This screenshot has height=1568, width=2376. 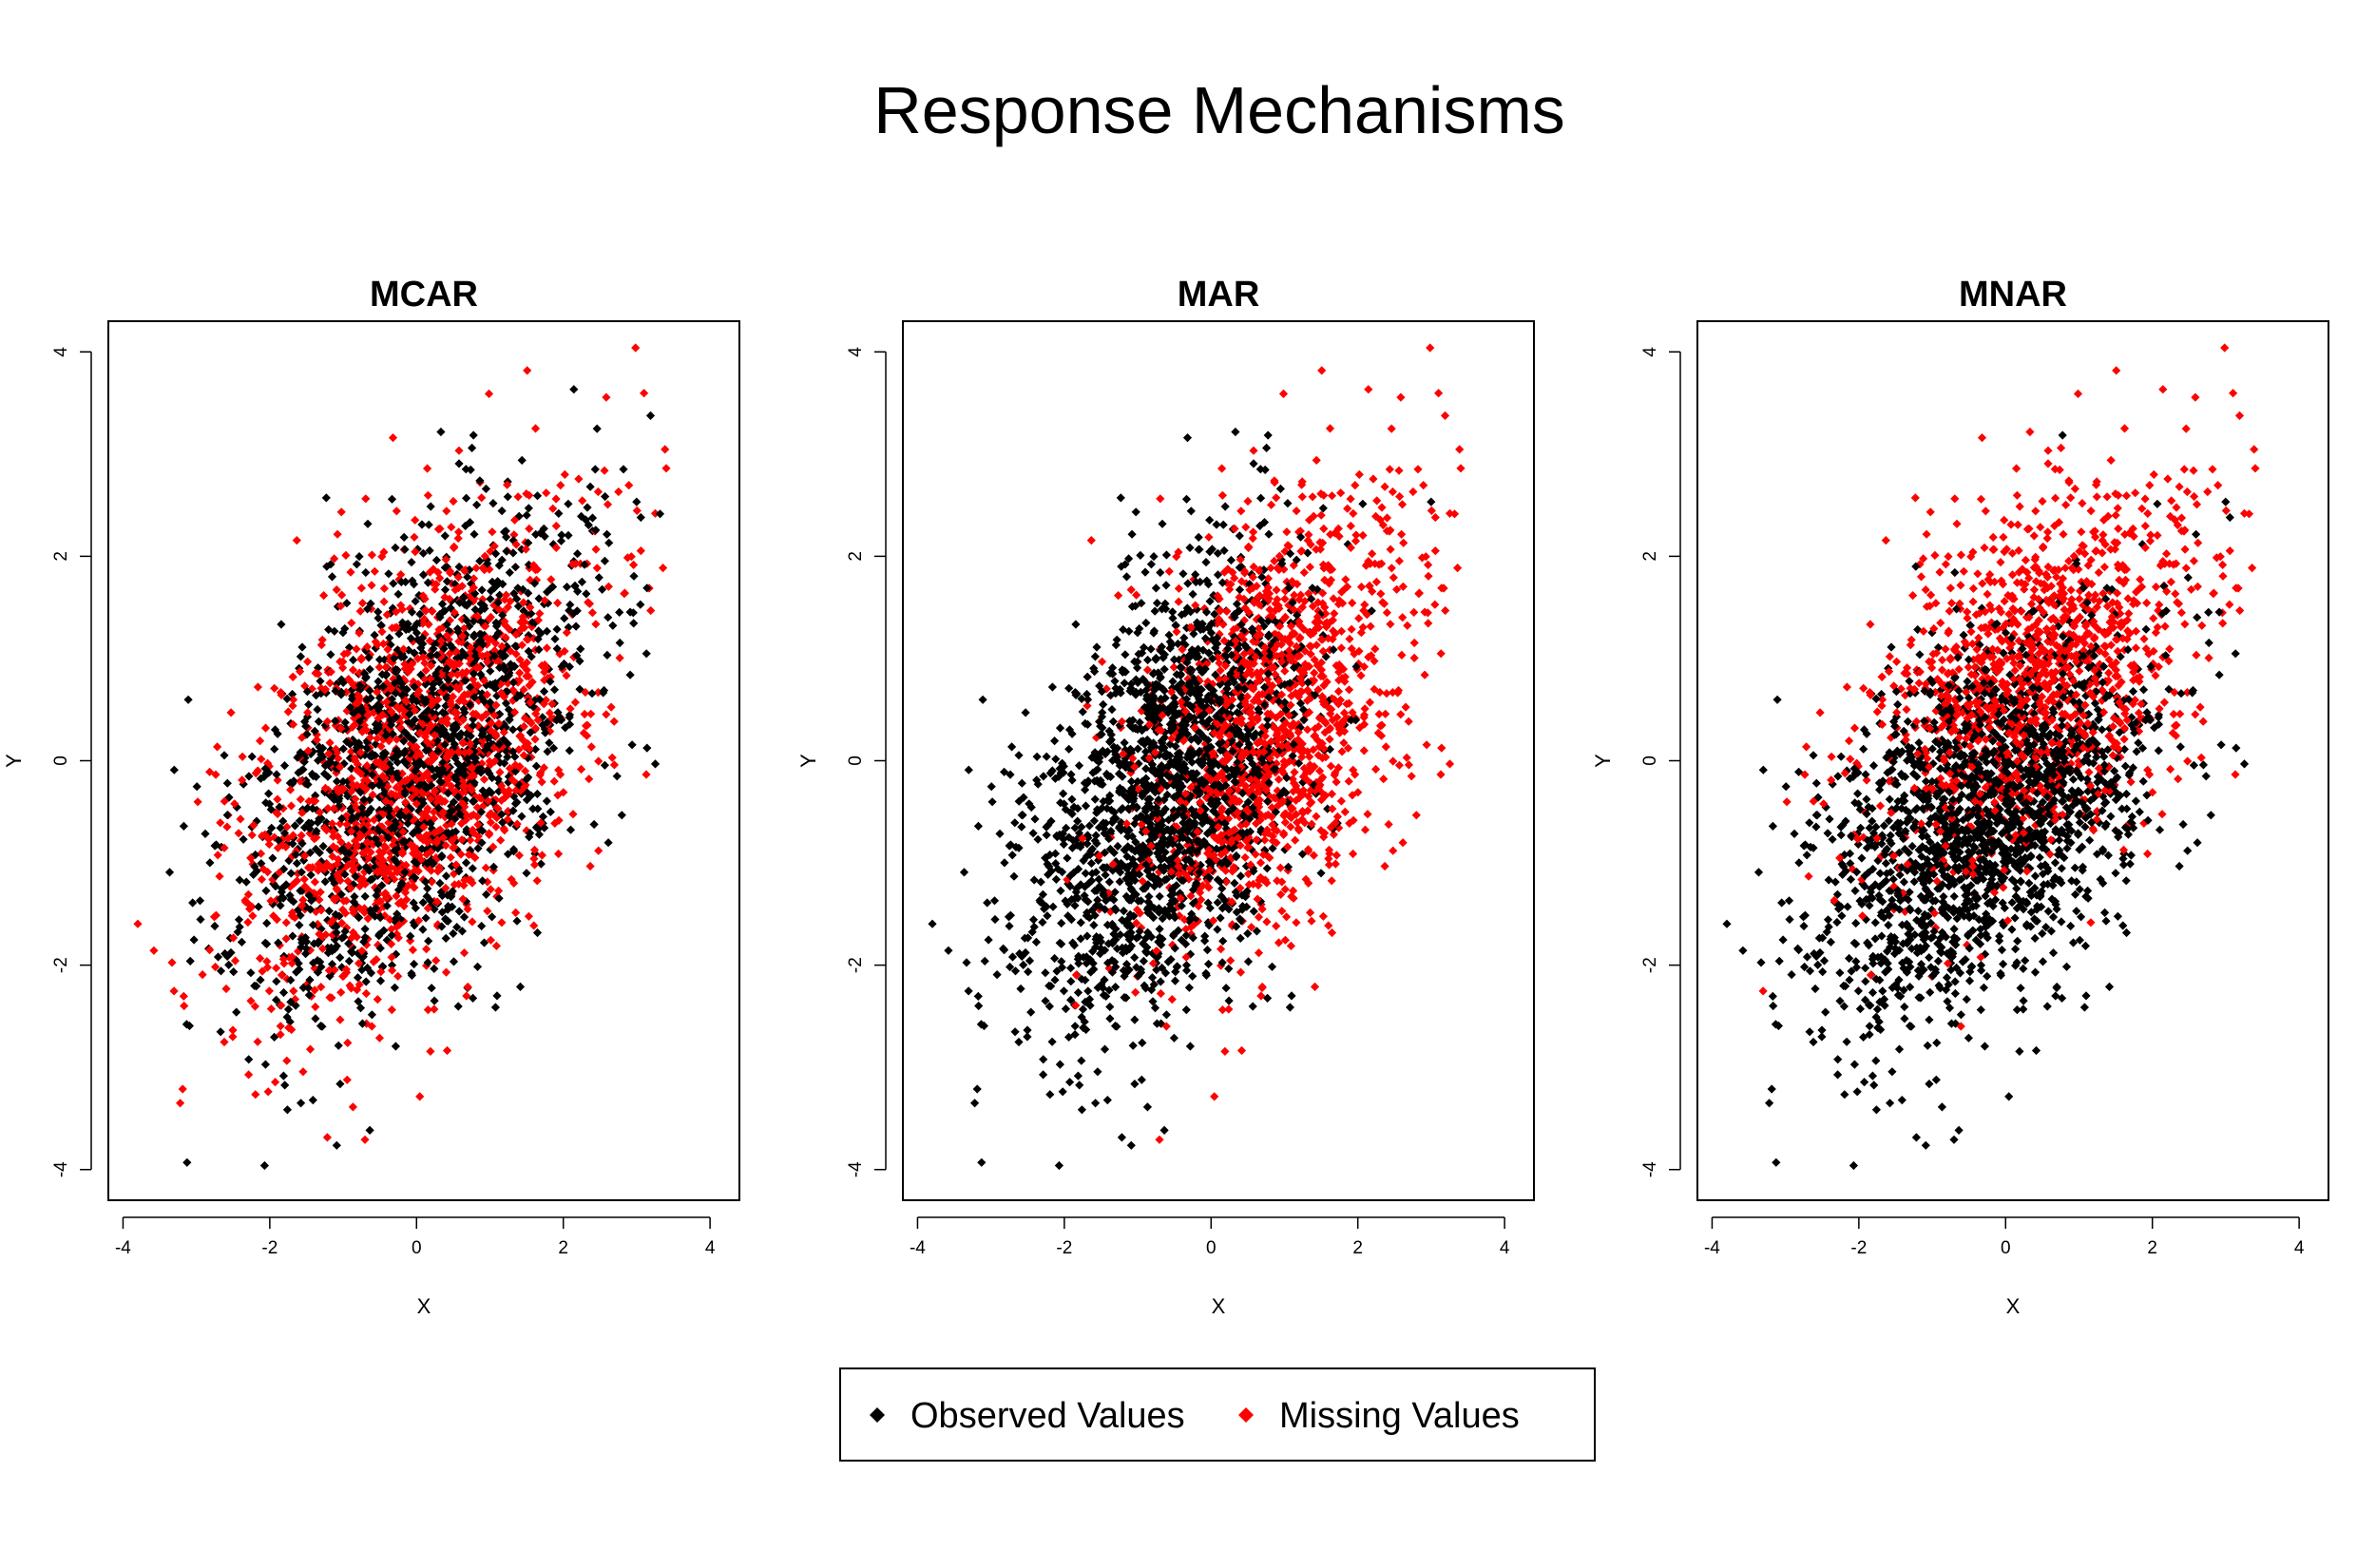 I want to click on x-tick-label: 4, so click(x=710, y=1248).